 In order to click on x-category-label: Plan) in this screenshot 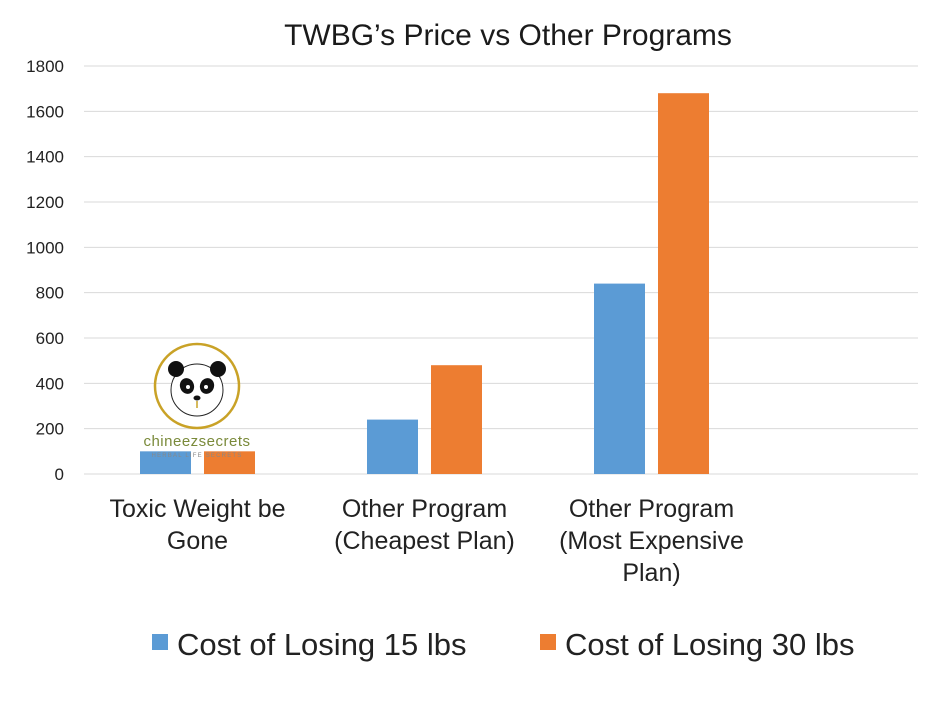, I will do `click(651, 573)`.